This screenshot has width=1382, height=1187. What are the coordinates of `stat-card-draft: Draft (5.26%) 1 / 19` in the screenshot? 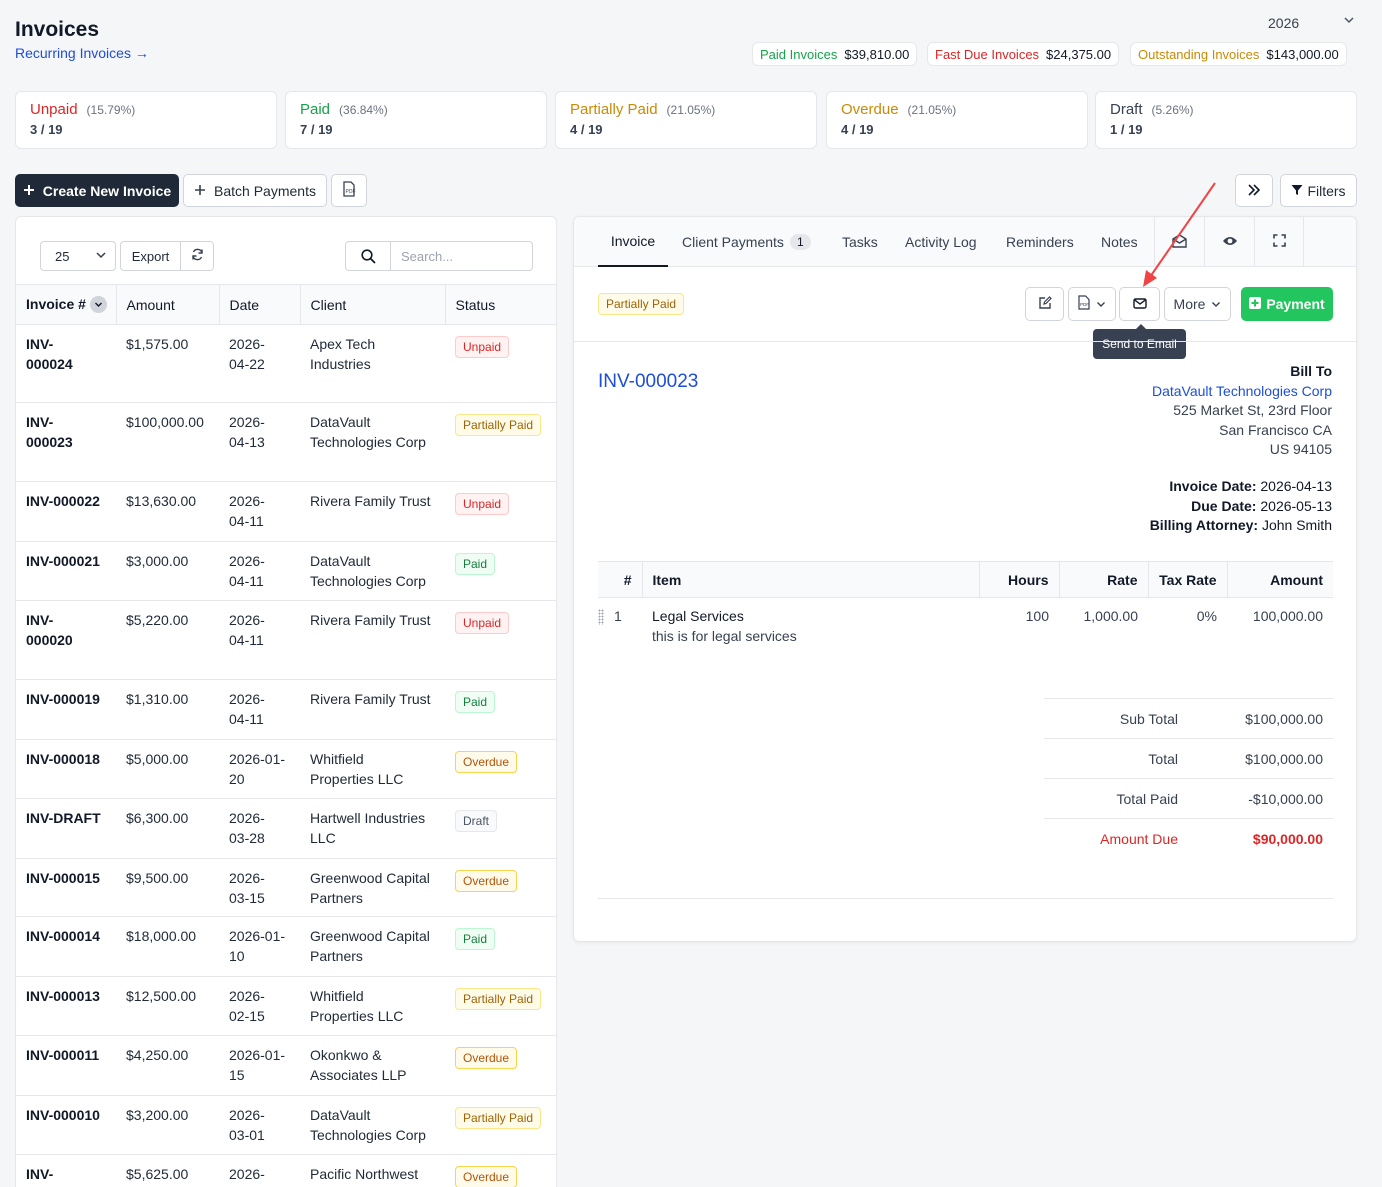 It's located at (1226, 120).